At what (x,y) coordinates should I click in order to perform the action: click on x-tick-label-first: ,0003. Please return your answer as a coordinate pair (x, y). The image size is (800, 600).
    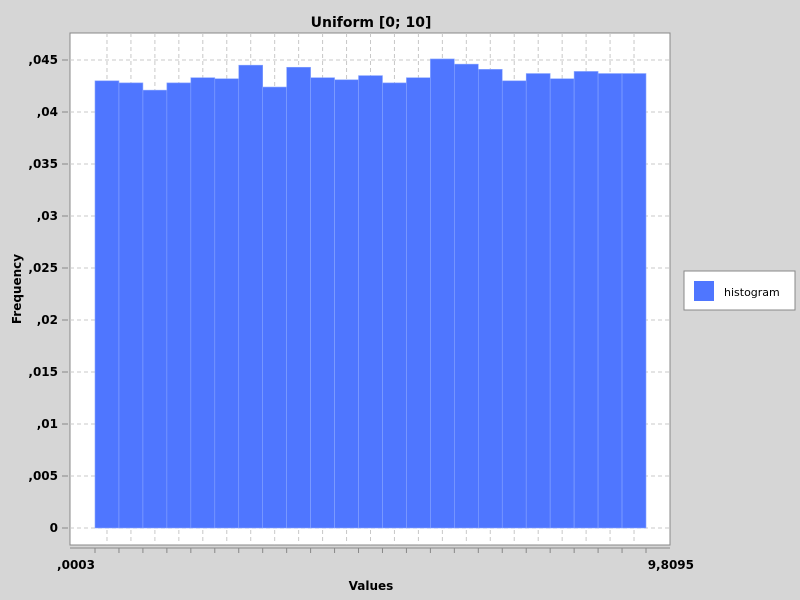
    Looking at the image, I should click on (76, 565).